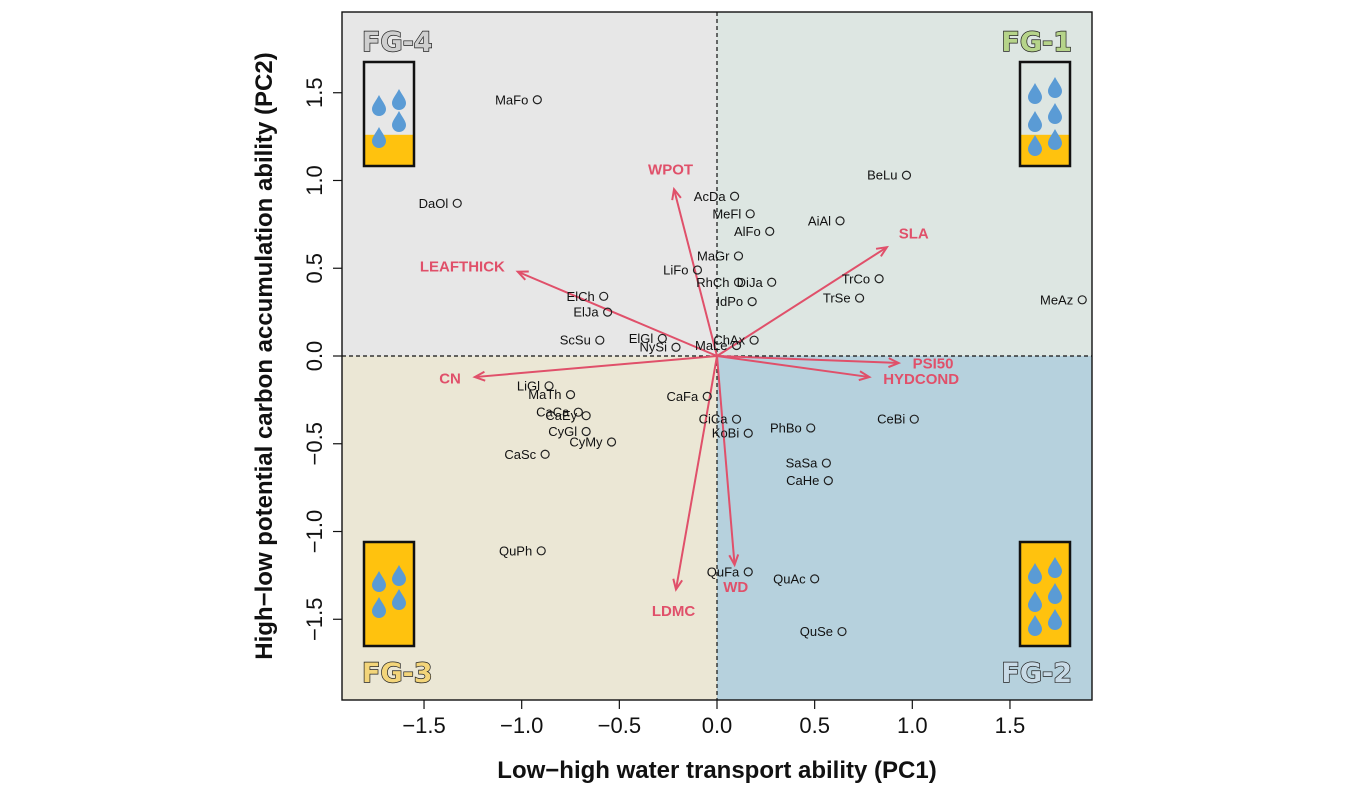 The image size is (1348, 787). Describe the element at coordinates (716, 770) in the screenshot. I see `x-axis-title: Low−high water transport ability (PC1)` at that location.